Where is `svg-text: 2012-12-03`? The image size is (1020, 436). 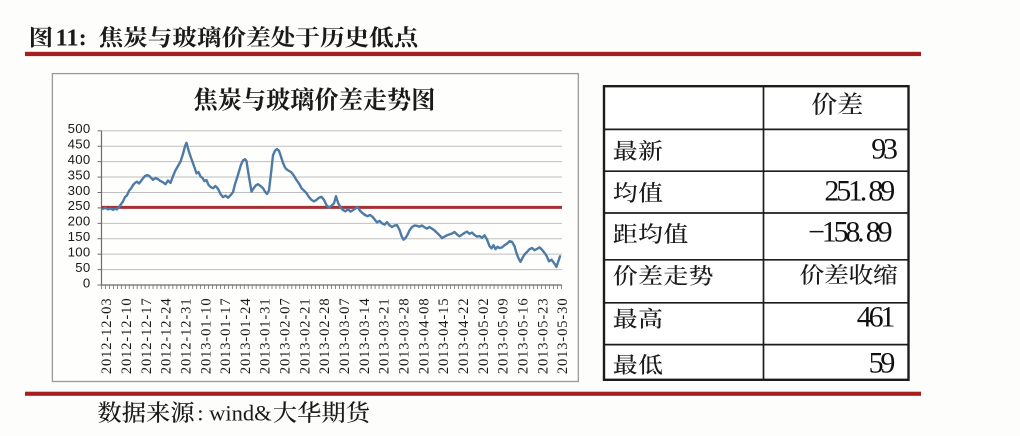 svg-text: 2012-12-03 is located at coordinates (107, 336).